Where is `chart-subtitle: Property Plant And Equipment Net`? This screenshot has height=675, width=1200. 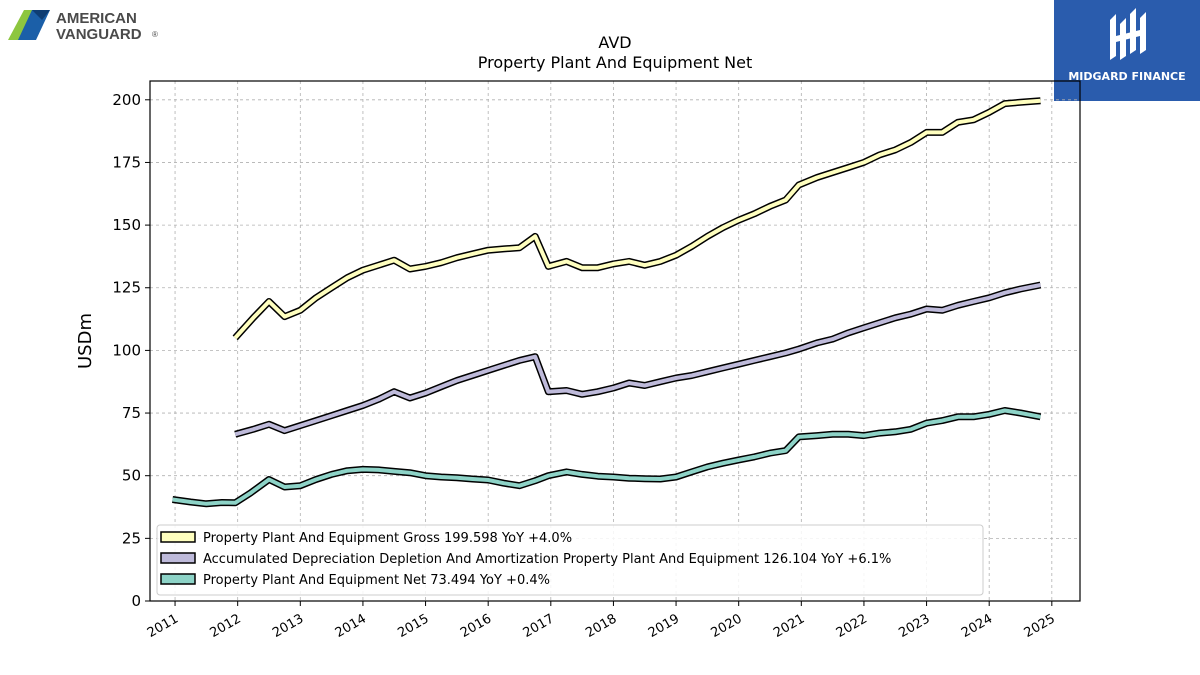
chart-subtitle: Property Plant And Equipment Net is located at coordinates (615, 62).